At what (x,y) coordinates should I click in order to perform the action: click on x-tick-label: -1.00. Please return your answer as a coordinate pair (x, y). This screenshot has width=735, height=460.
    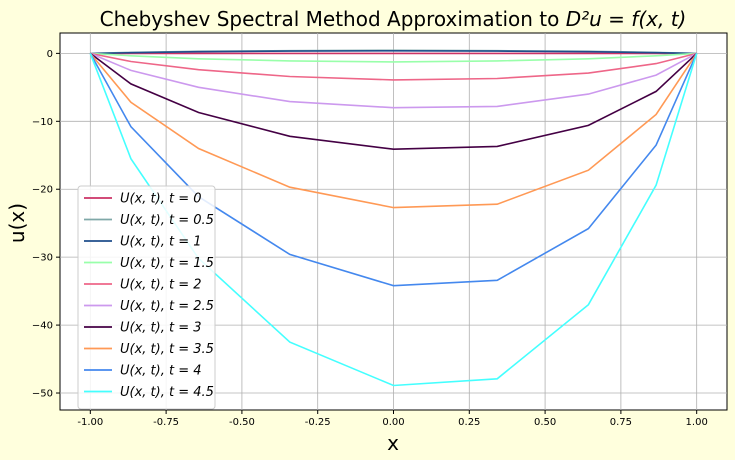
    Looking at the image, I should click on (90, 422).